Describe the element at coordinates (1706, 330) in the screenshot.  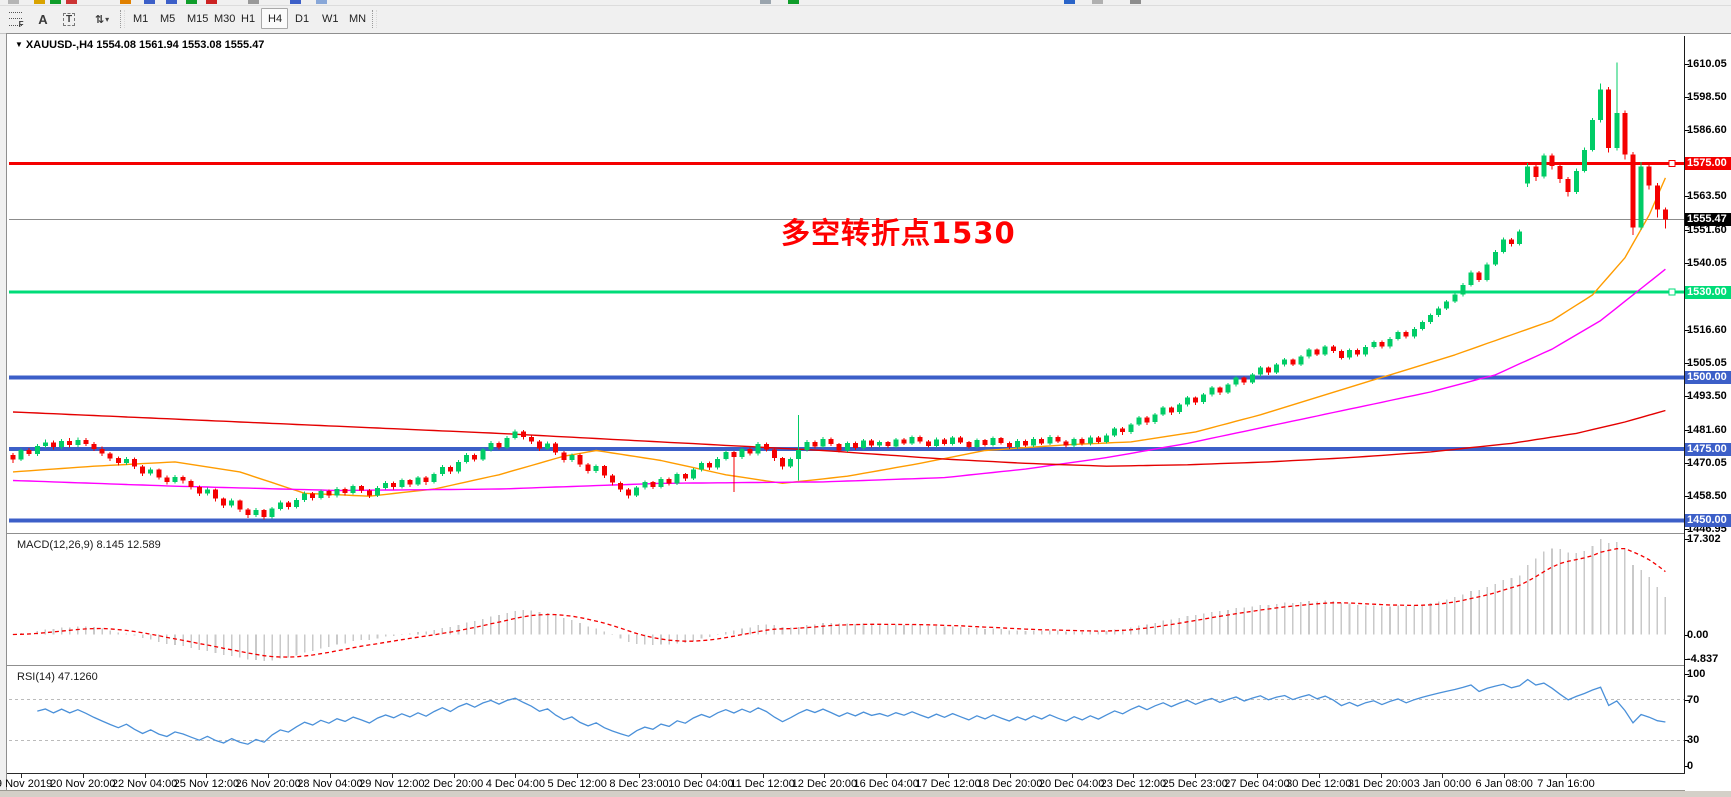
I see `price-tick: 1516.60` at that location.